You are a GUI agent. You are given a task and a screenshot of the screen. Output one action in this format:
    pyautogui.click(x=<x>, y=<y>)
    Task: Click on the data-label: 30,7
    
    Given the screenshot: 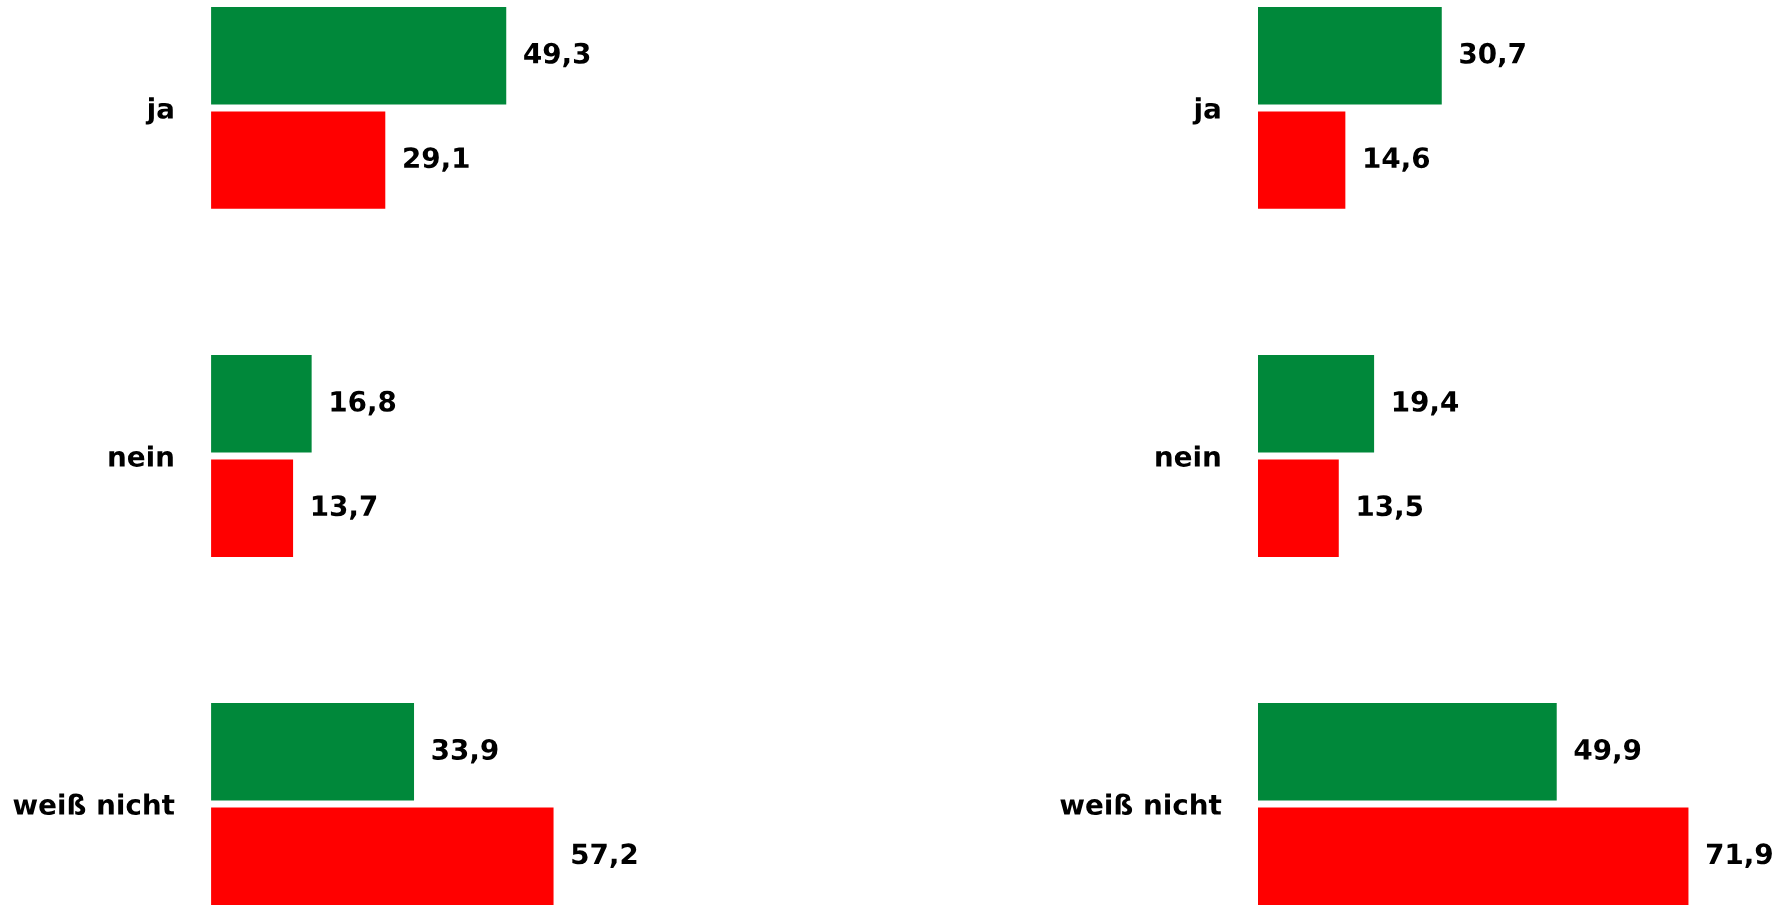 What is the action you would take?
    pyautogui.click(x=1492, y=55)
    